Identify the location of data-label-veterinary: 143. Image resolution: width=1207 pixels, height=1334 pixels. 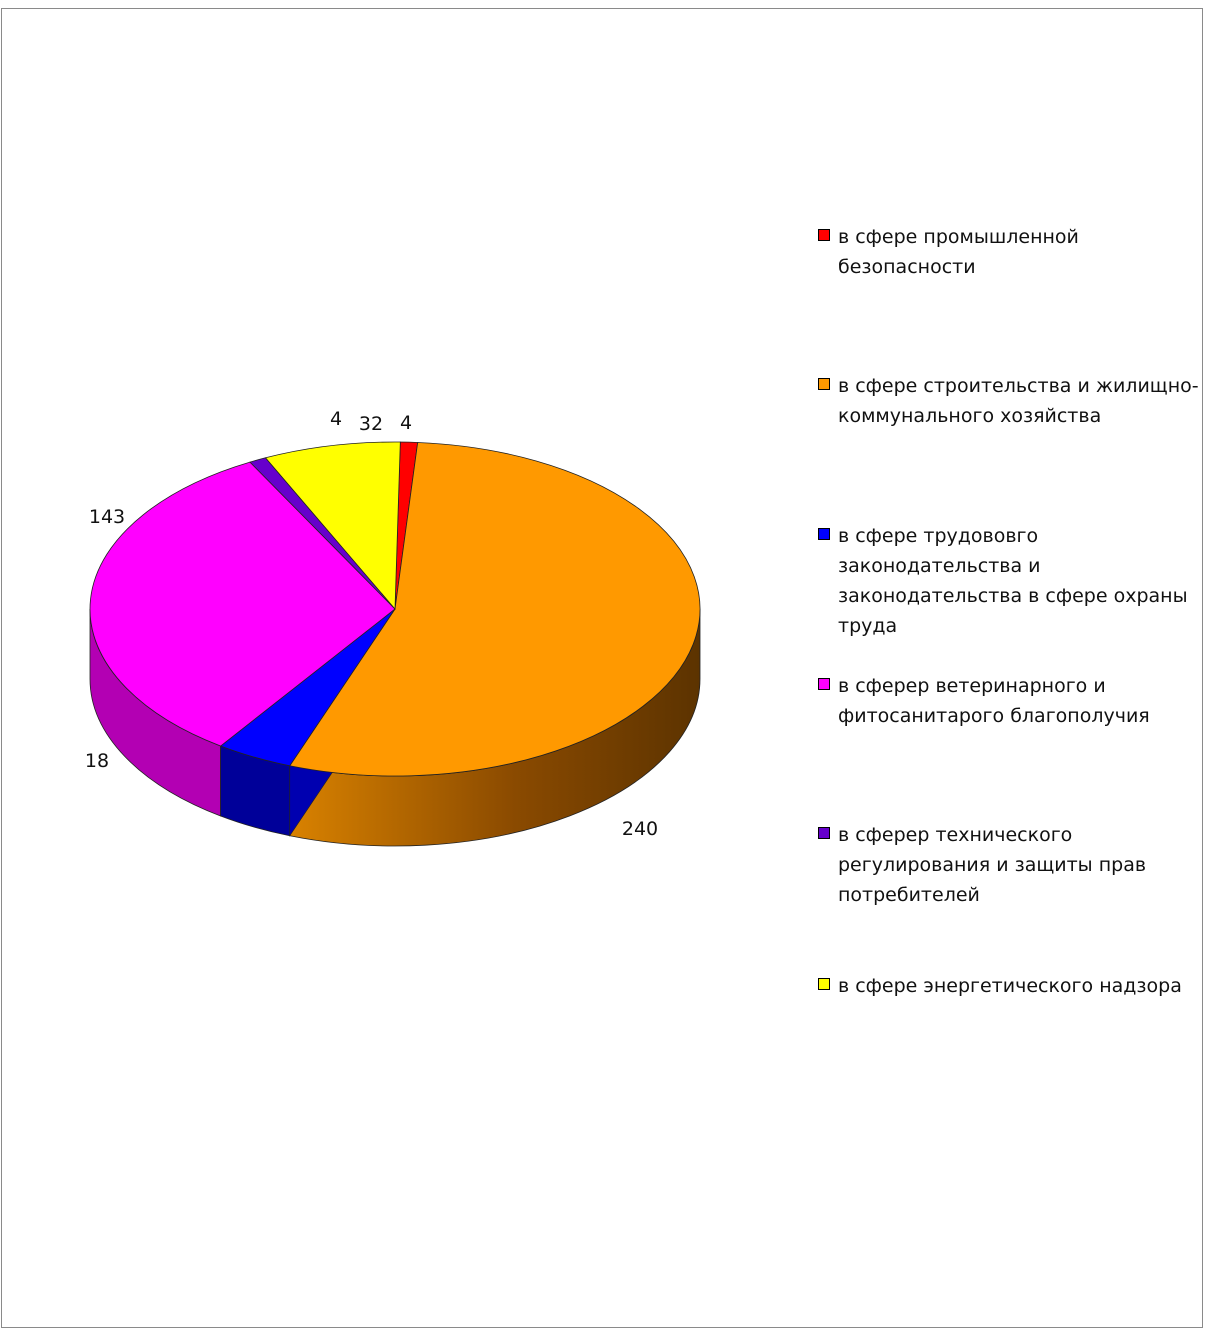
(107, 517).